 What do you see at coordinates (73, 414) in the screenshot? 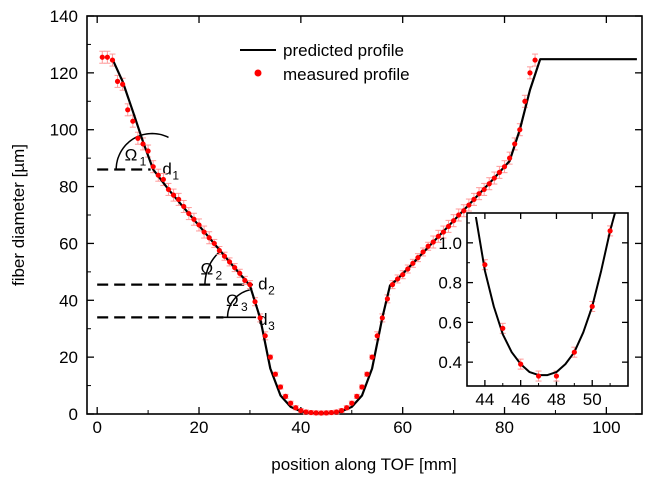
I see `y-tick-label: 0` at bounding box center [73, 414].